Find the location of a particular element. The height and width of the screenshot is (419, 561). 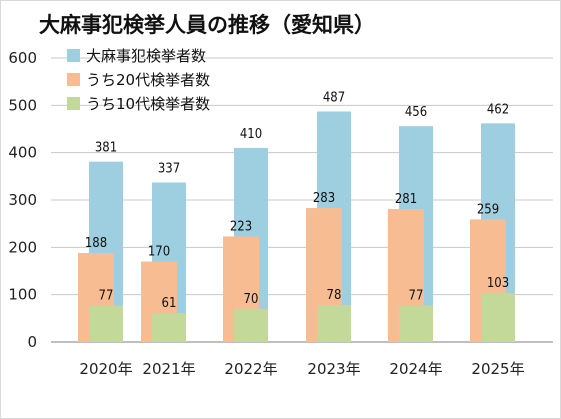

y-tick-label: 600 is located at coordinates (22, 58).